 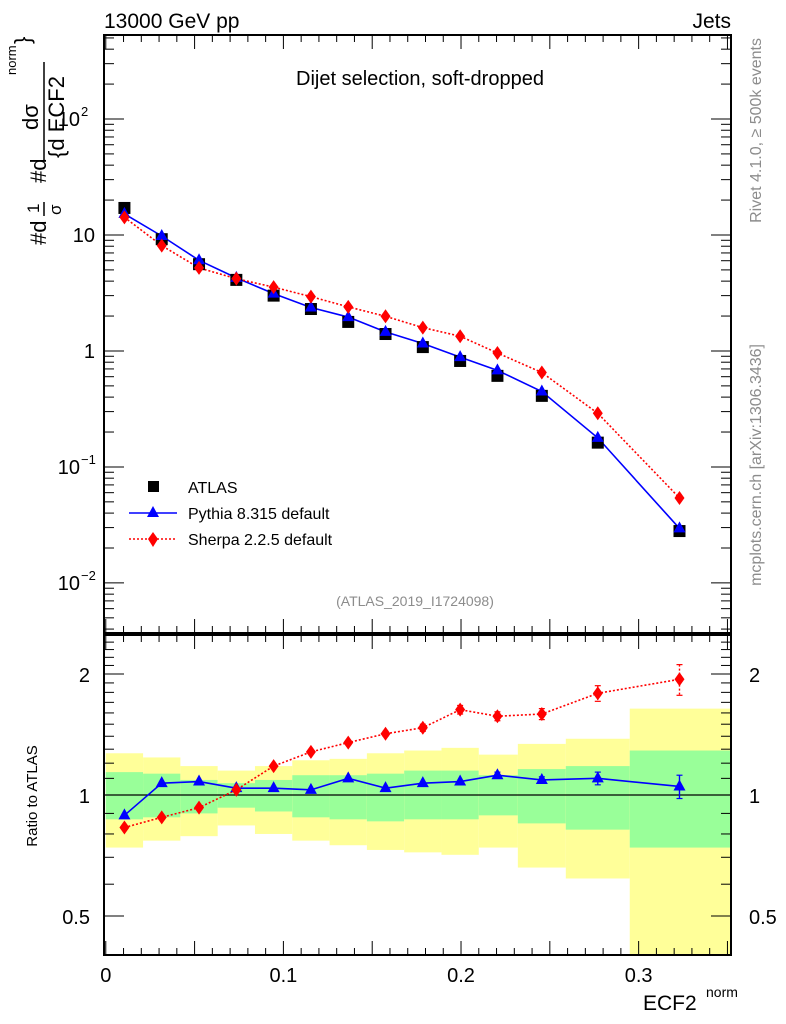 I want to click on main-title: Dijet selection, soft-dropped, so click(x=420, y=79).